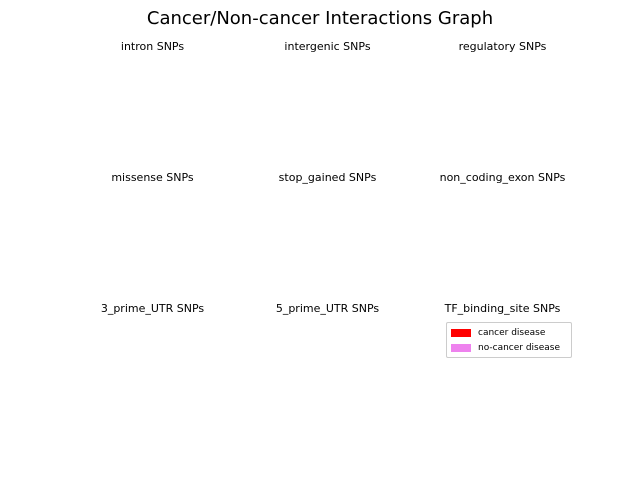 This screenshot has width=640, height=480. What do you see at coordinates (152, 367) in the screenshot?
I see `pie-panel: 3_prime_UTR SNPs` at bounding box center [152, 367].